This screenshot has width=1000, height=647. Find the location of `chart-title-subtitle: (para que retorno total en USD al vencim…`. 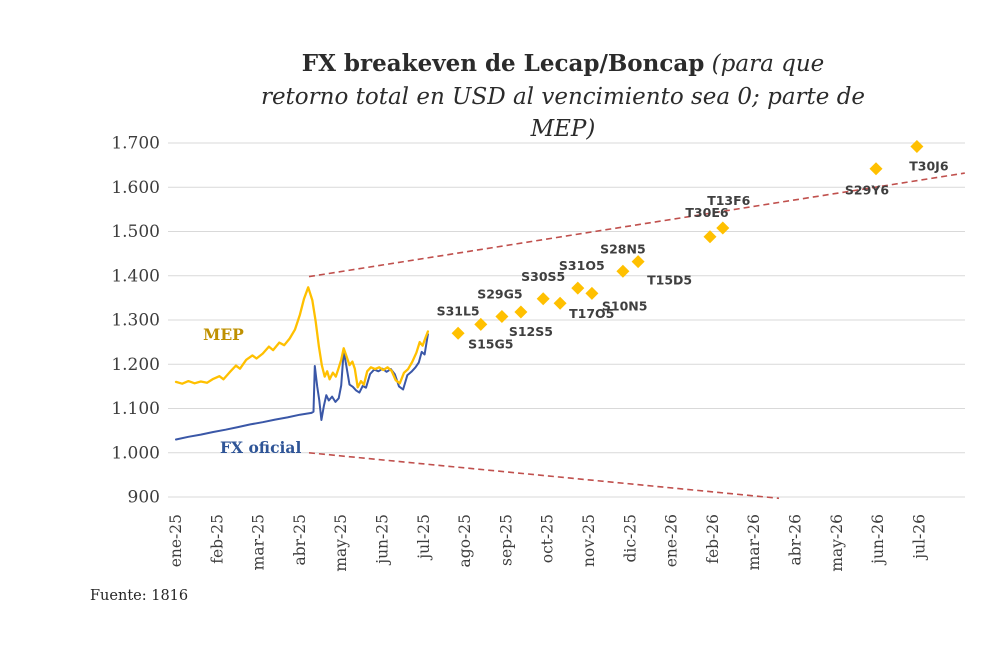

chart-title-subtitle: (para que retorno total en USD al vencim… is located at coordinates (563, 97).